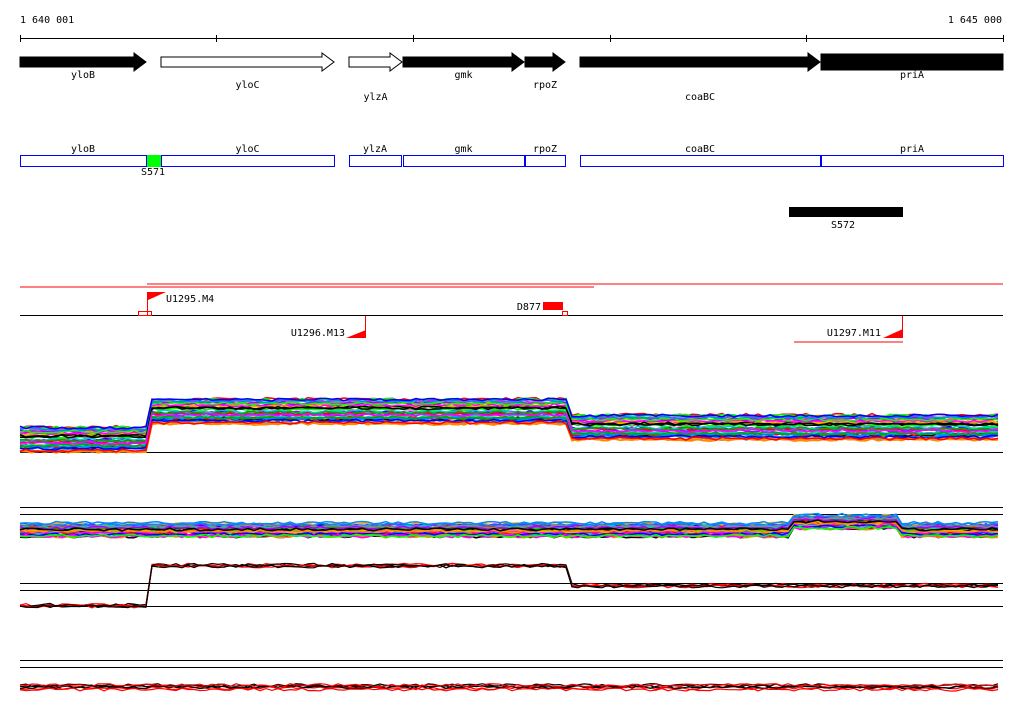  Describe the element at coordinates (700, 149) in the screenshot. I see `gene-box-label-coaBC: coaBC` at that location.